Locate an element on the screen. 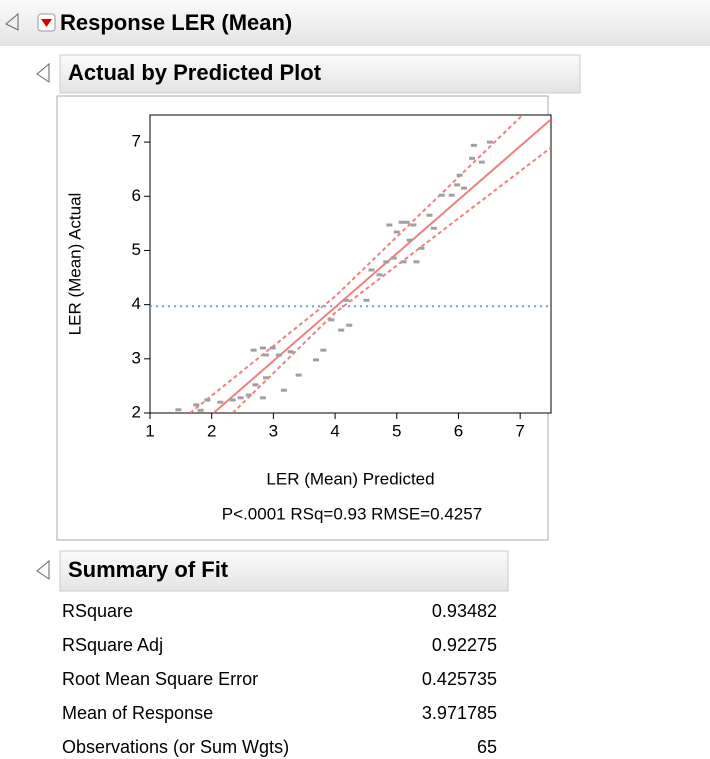  header-bar is located at coordinates (355, 23).